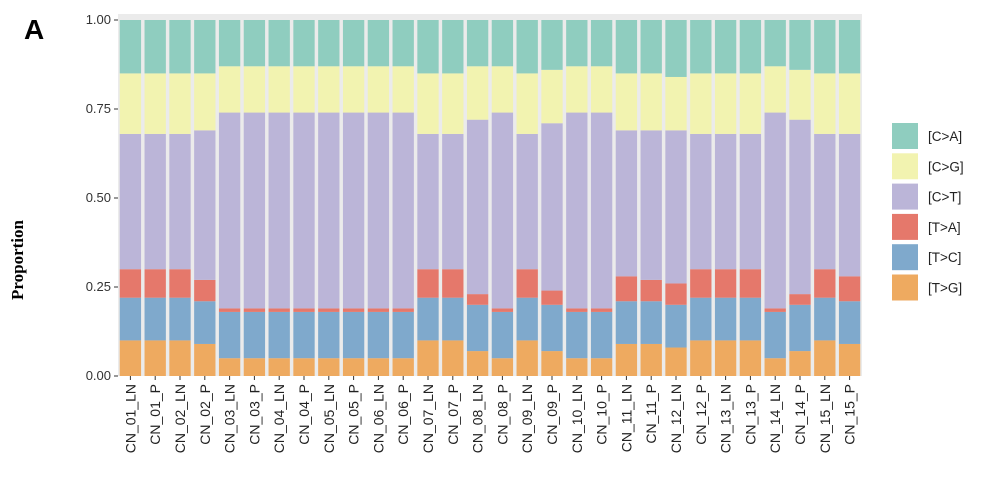 Image resolution: width=1002 pixels, height=488 pixels. Describe the element at coordinates (453, 414) in the screenshot. I see `x-tick-label: CN_07_P` at that location.